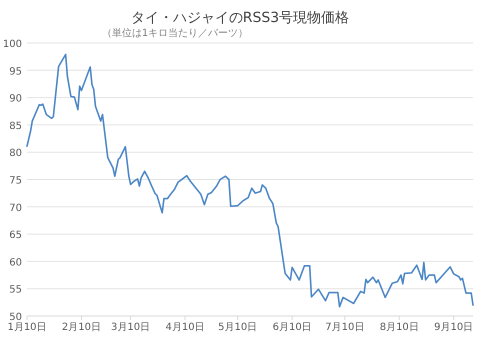 This screenshot has height=339, width=480. Describe the element at coordinates (15, 126) in the screenshot. I see `y-tick-label: 85` at that location.